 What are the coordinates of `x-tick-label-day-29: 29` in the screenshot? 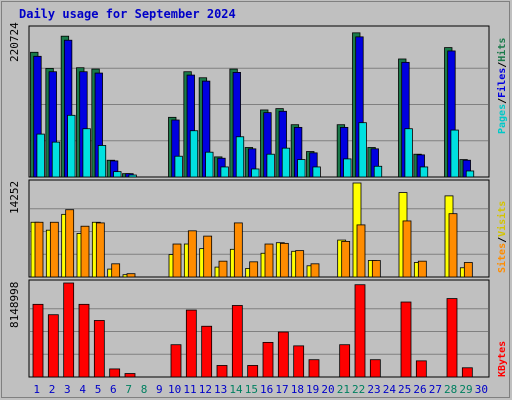 It's located at (466, 389).